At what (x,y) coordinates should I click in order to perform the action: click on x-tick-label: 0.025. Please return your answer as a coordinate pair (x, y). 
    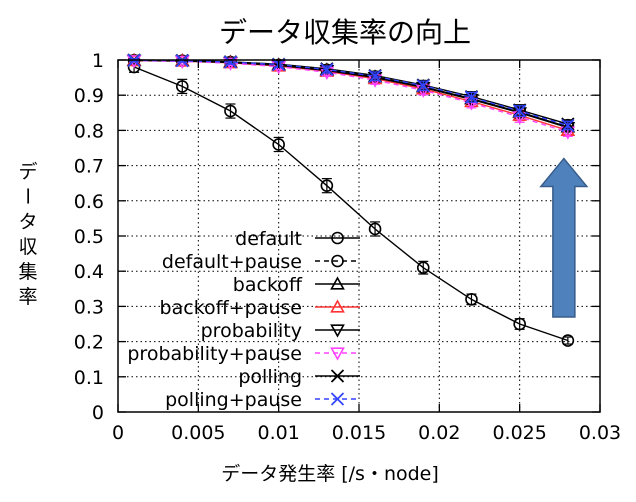
    Looking at the image, I should click on (519, 433).